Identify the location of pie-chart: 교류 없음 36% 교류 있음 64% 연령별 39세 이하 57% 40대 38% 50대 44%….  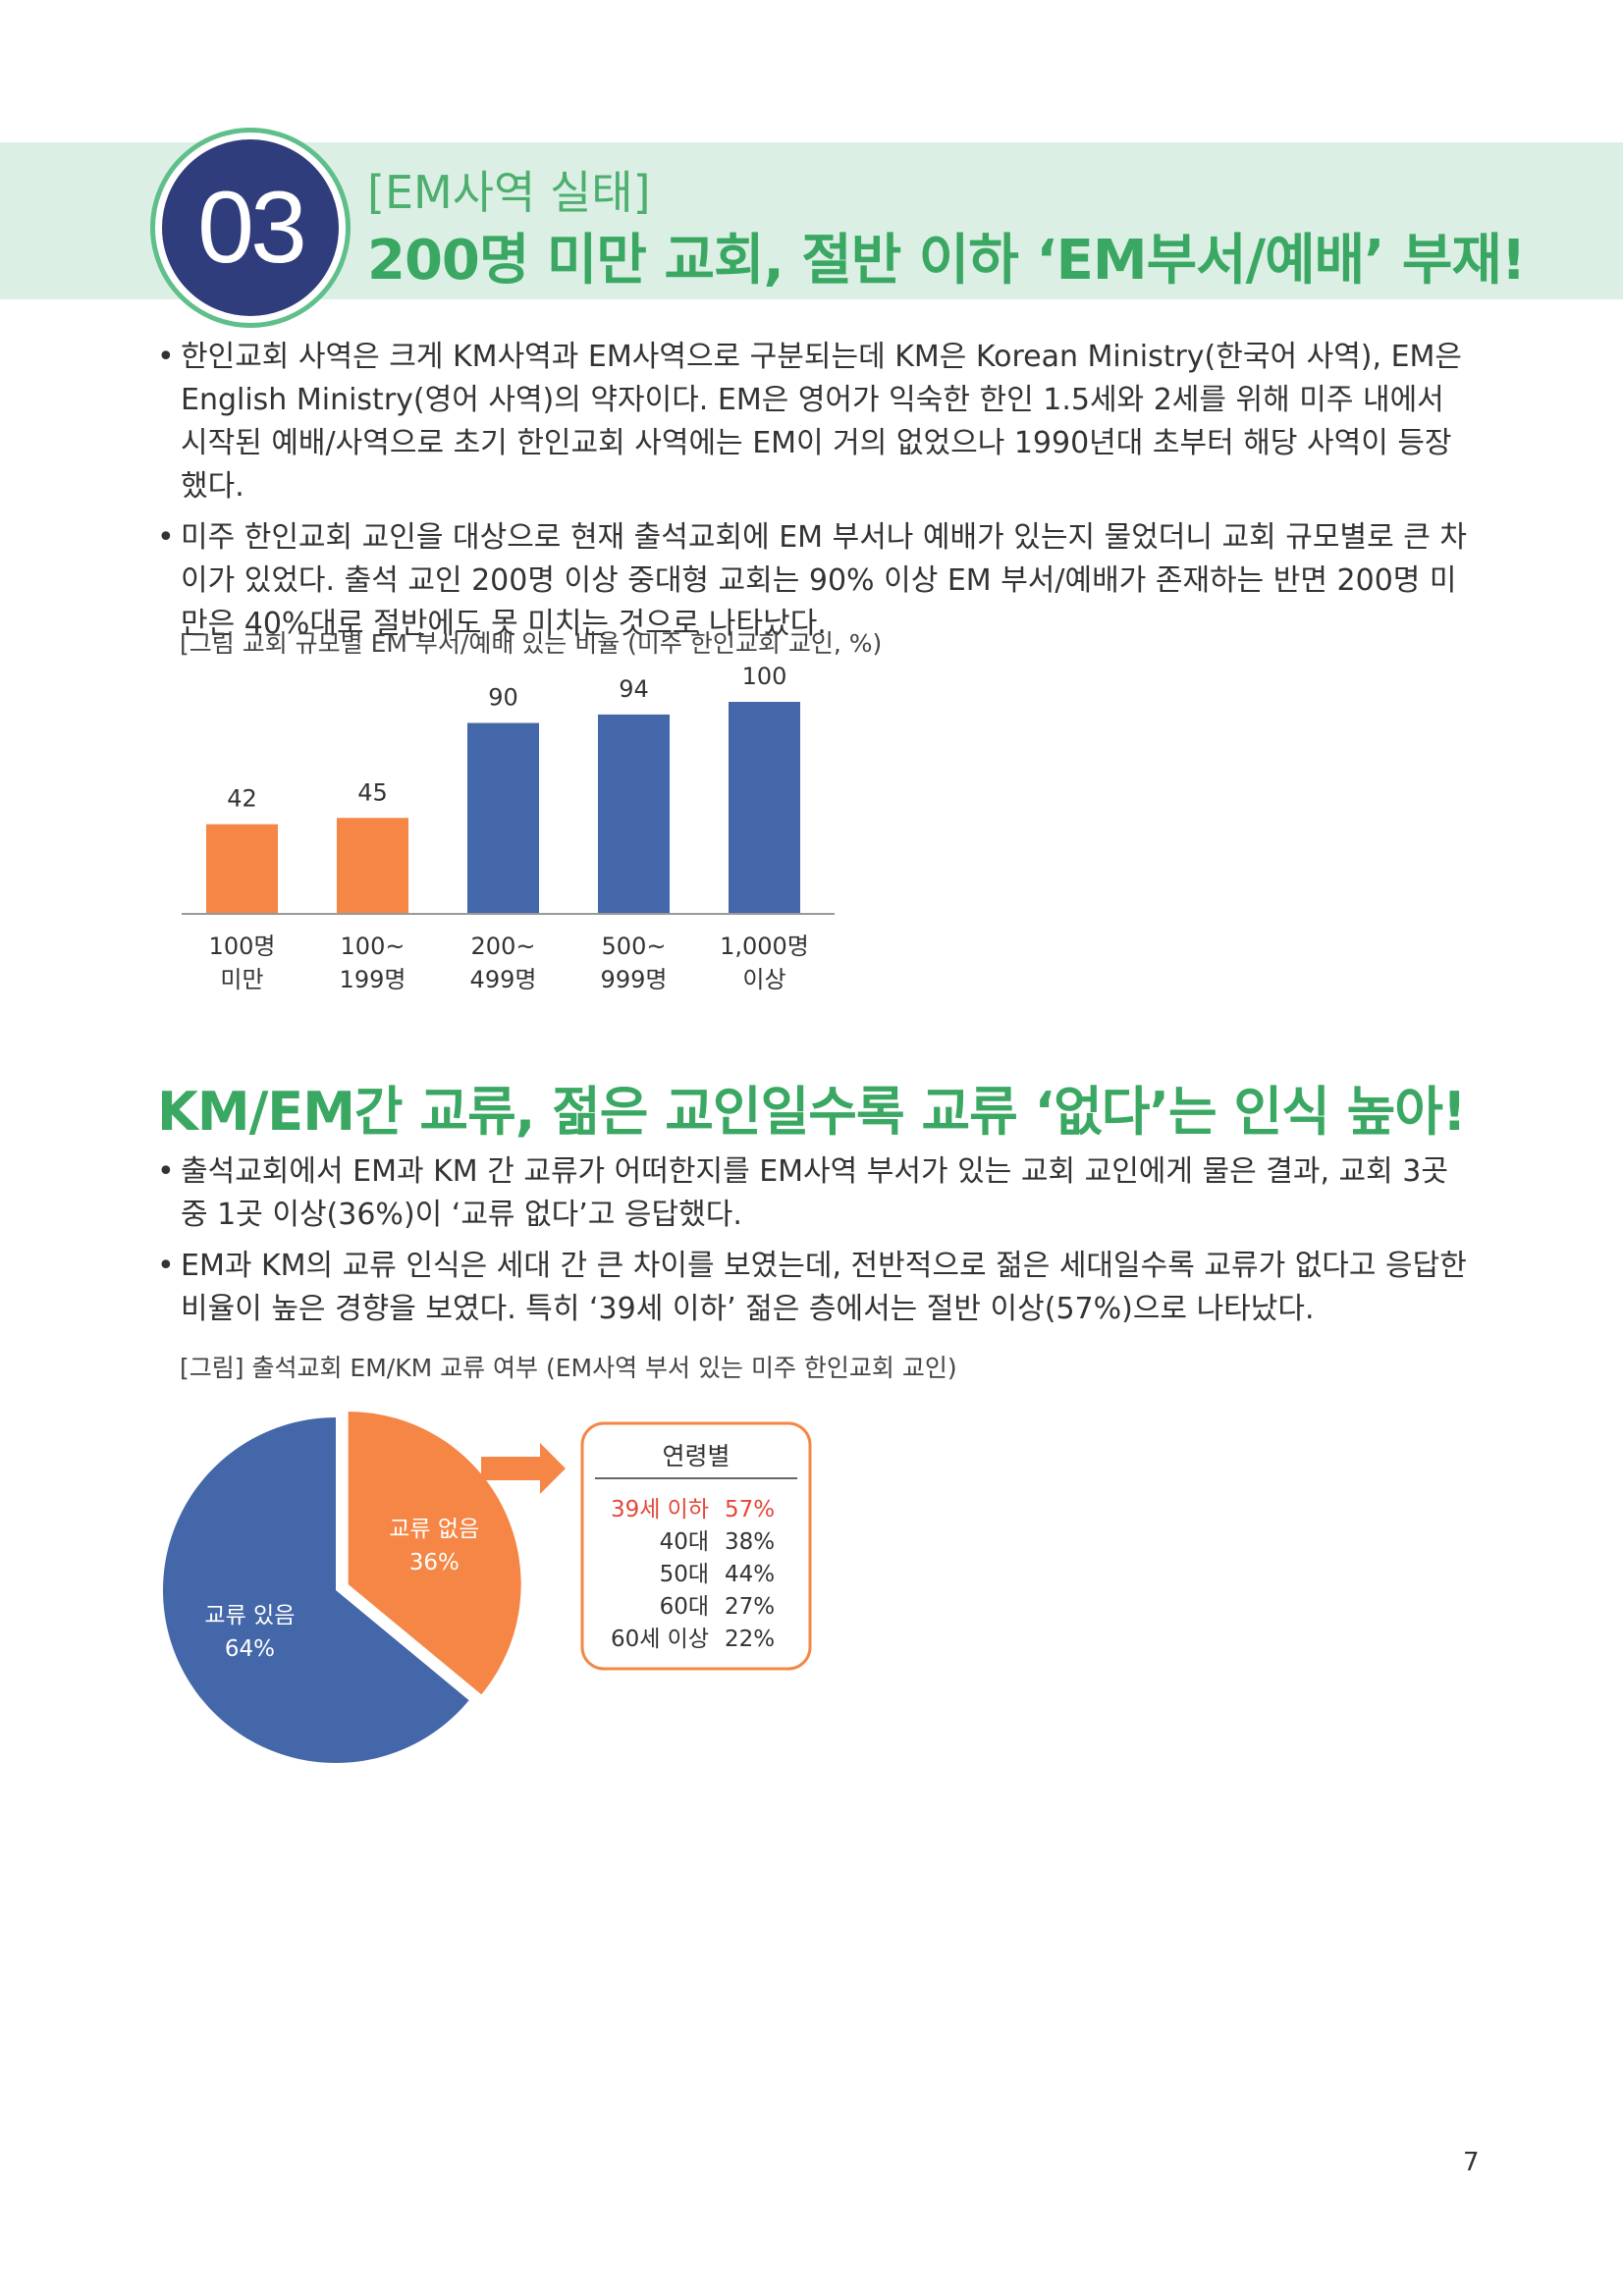
(487, 1588).